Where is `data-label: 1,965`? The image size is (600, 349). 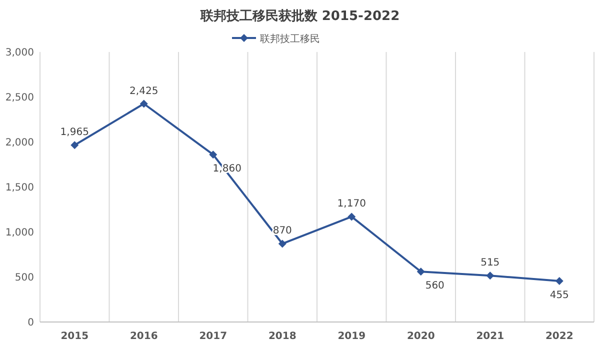 data-label: 1,965 is located at coordinates (74, 132).